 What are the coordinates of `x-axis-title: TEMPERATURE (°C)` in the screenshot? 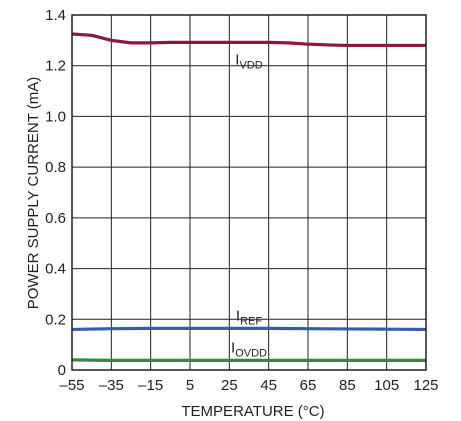 It's located at (252, 411).